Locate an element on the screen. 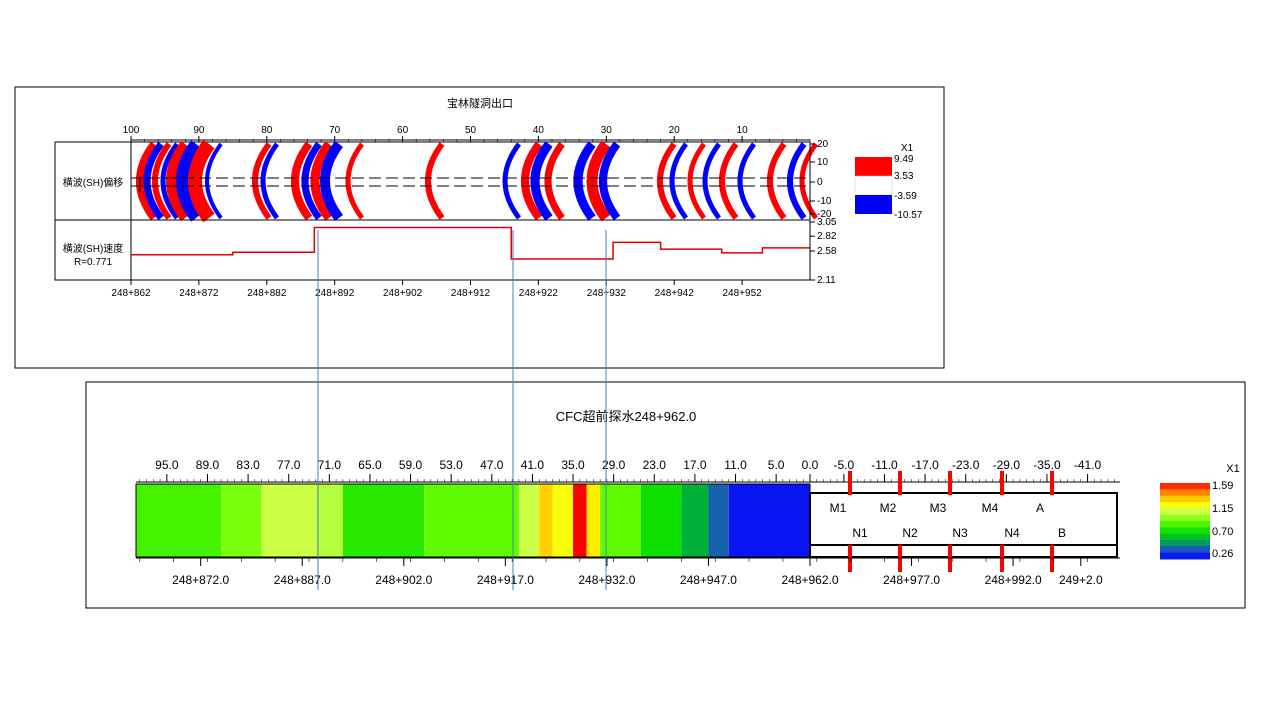 The image size is (1280, 720). top-panel-top-axis: 100 90 80 70 60 50 40 30 20 10 is located at coordinates (467, 133).